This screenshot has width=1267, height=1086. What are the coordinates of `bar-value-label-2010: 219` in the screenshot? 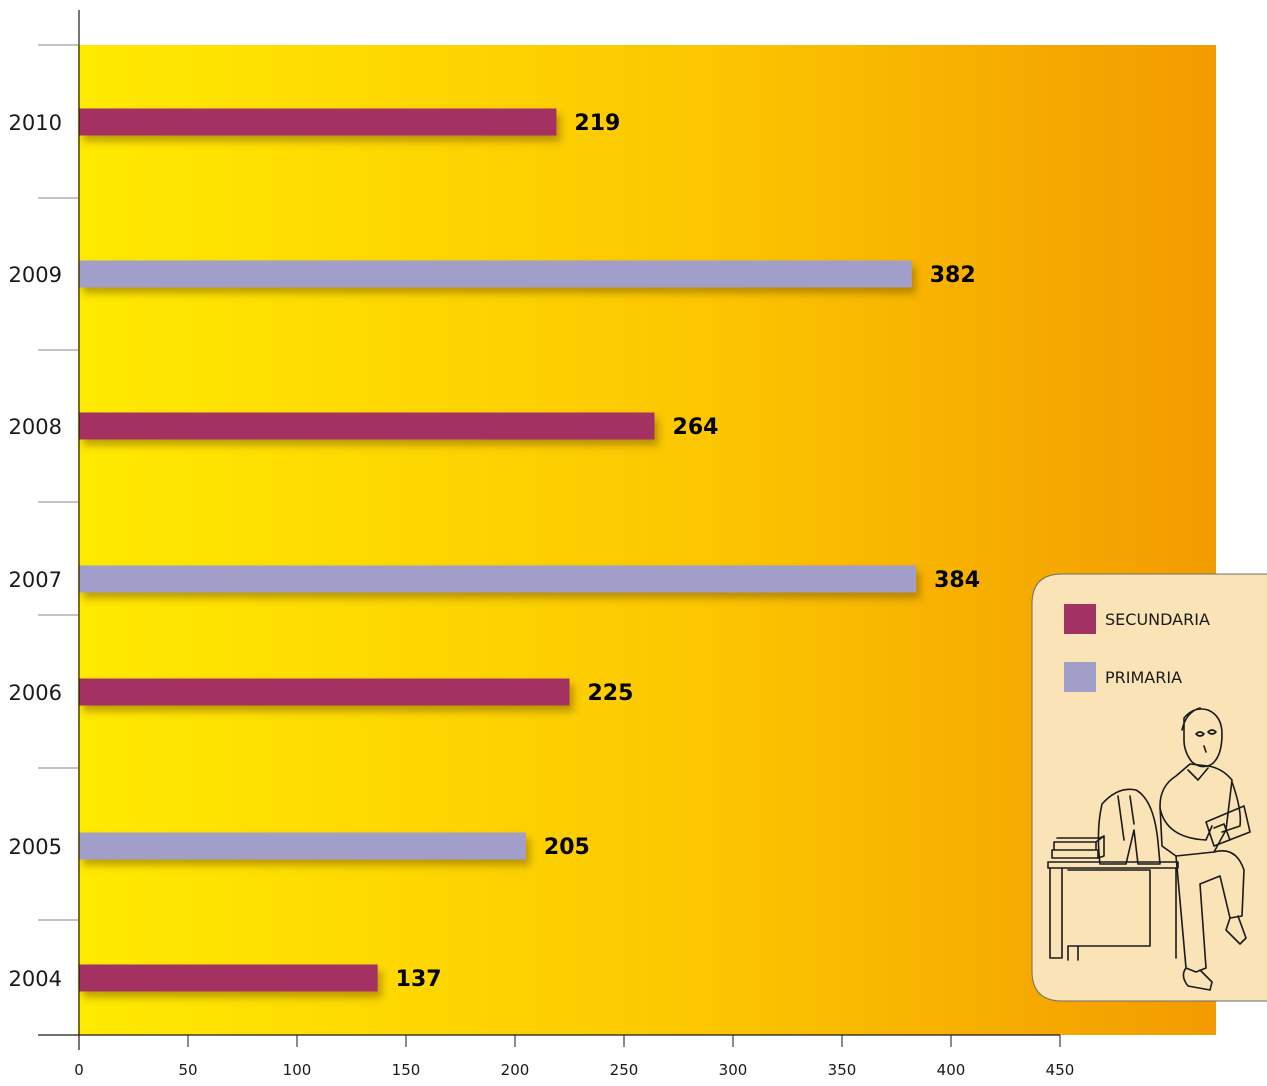 It's located at (597, 123).